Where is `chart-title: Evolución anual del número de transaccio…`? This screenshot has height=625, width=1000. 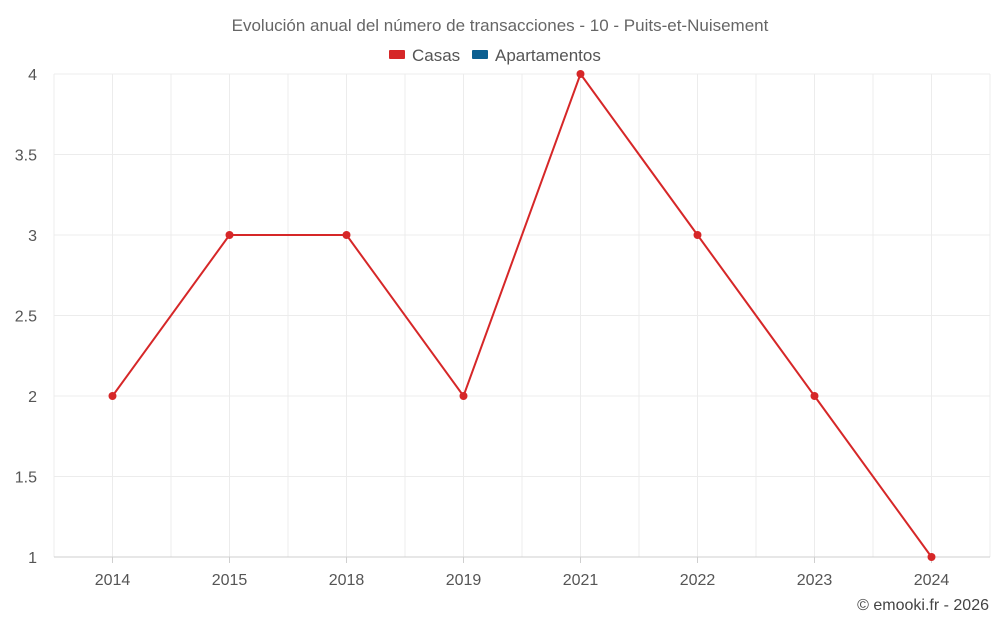 chart-title: Evolución anual del número de transaccio… is located at coordinates (500, 25).